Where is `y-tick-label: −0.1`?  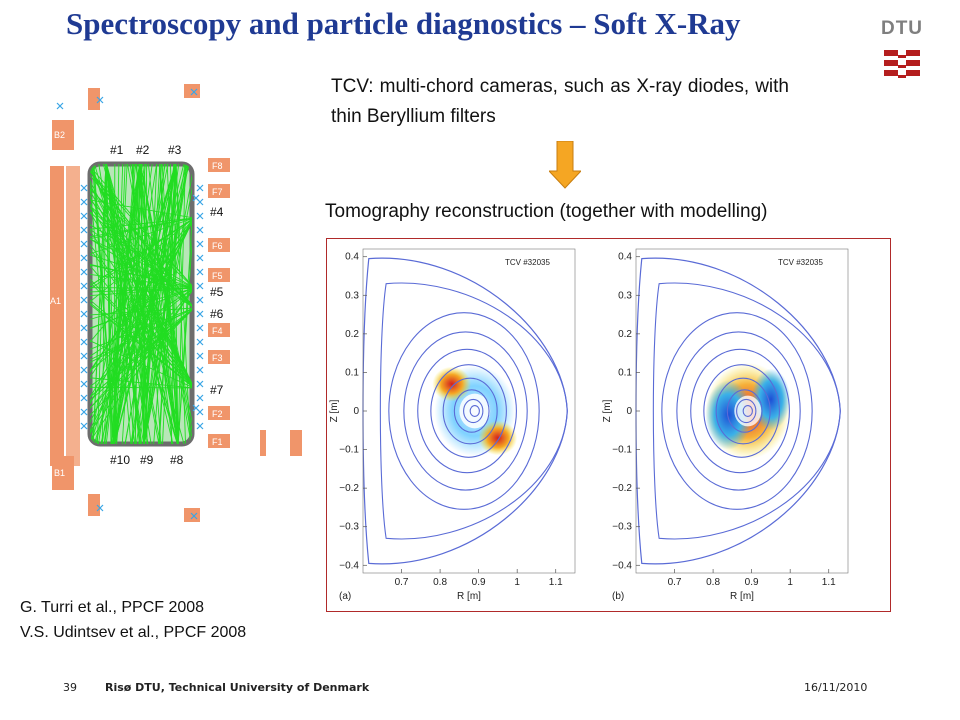 y-tick-label: −0.1 is located at coordinates (349, 450).